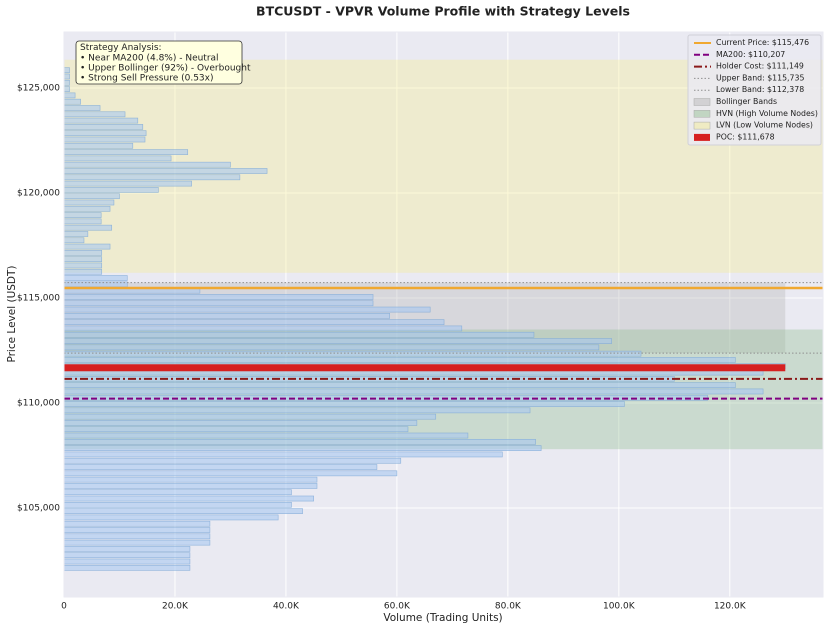 Image resolution: width=829 pixels, height=630 pixels. Describe the element at coordinates (619, 607) in the screenshot. I see `x-tick-label: 100.0K` at that location.